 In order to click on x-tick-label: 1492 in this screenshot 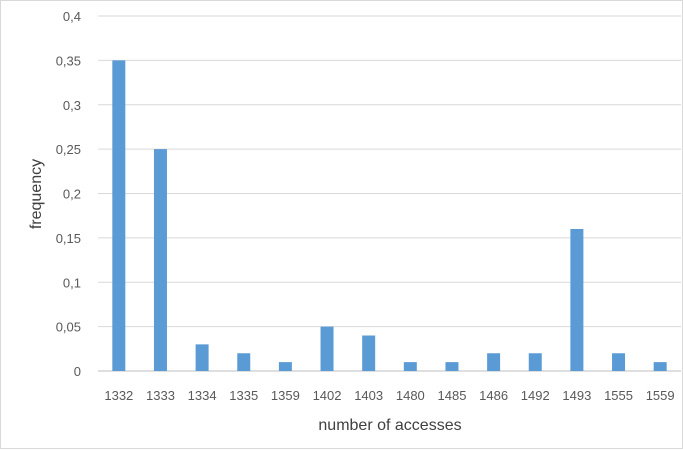, I will do `click(535, 395)`.